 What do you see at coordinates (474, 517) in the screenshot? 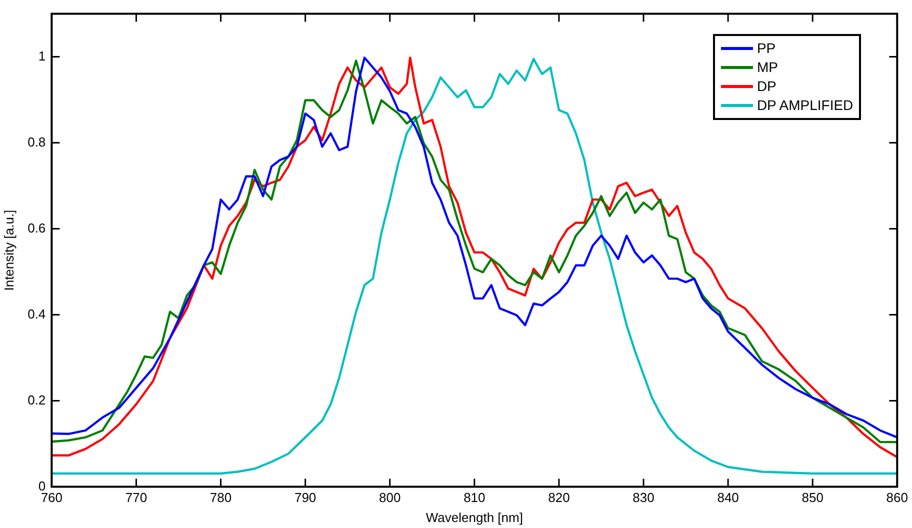
I see `x-axis-title: Wavelength [nm]` at bounding box center [474, 517].